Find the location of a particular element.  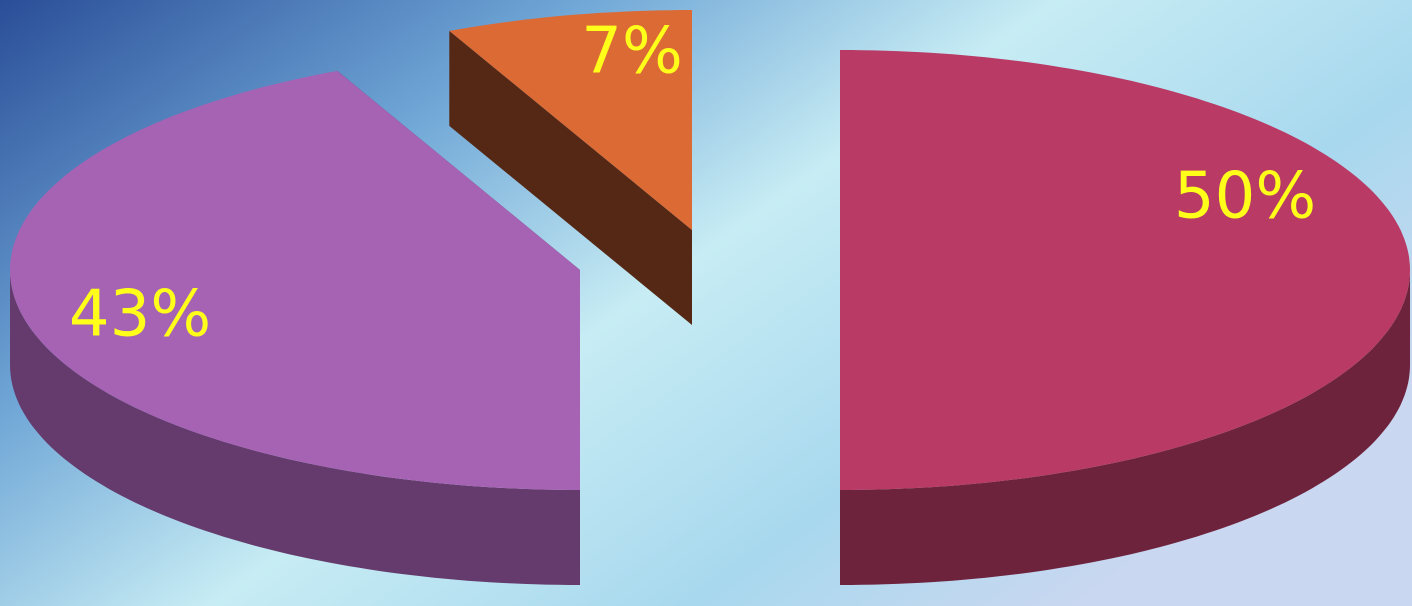

slice-top is located at coordinates (570, 120).